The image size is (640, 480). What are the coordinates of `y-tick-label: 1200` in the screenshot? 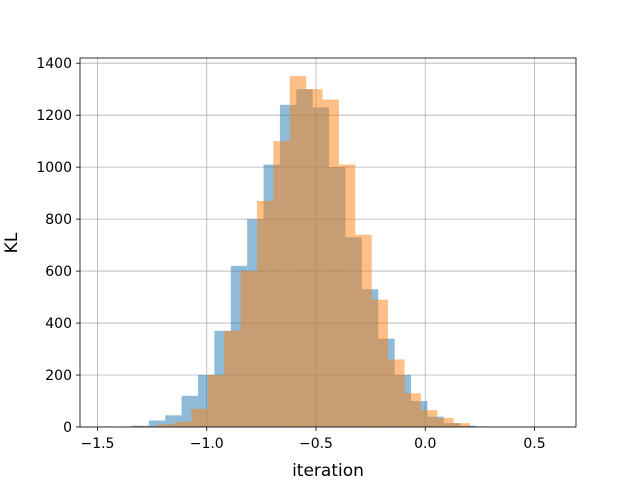 It's located at (54, 116).